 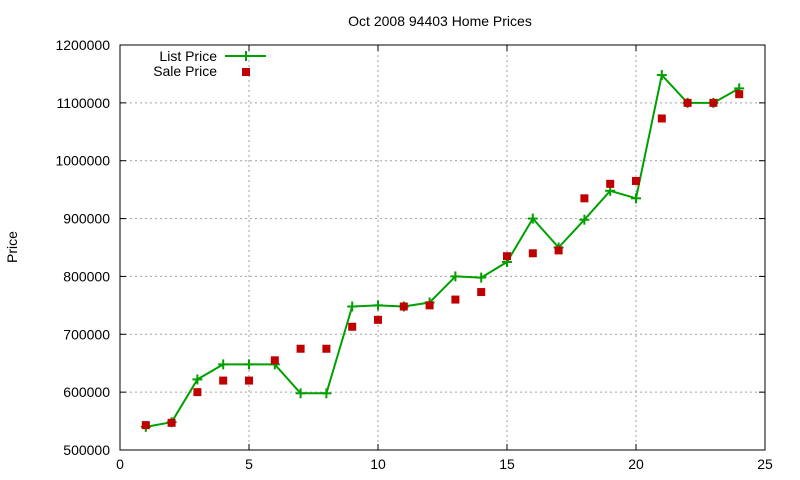 What do you see at coordinates (86, 276) in the screenshot?
I see `y-tick-label: 800000` at bounding box center [86, 276].